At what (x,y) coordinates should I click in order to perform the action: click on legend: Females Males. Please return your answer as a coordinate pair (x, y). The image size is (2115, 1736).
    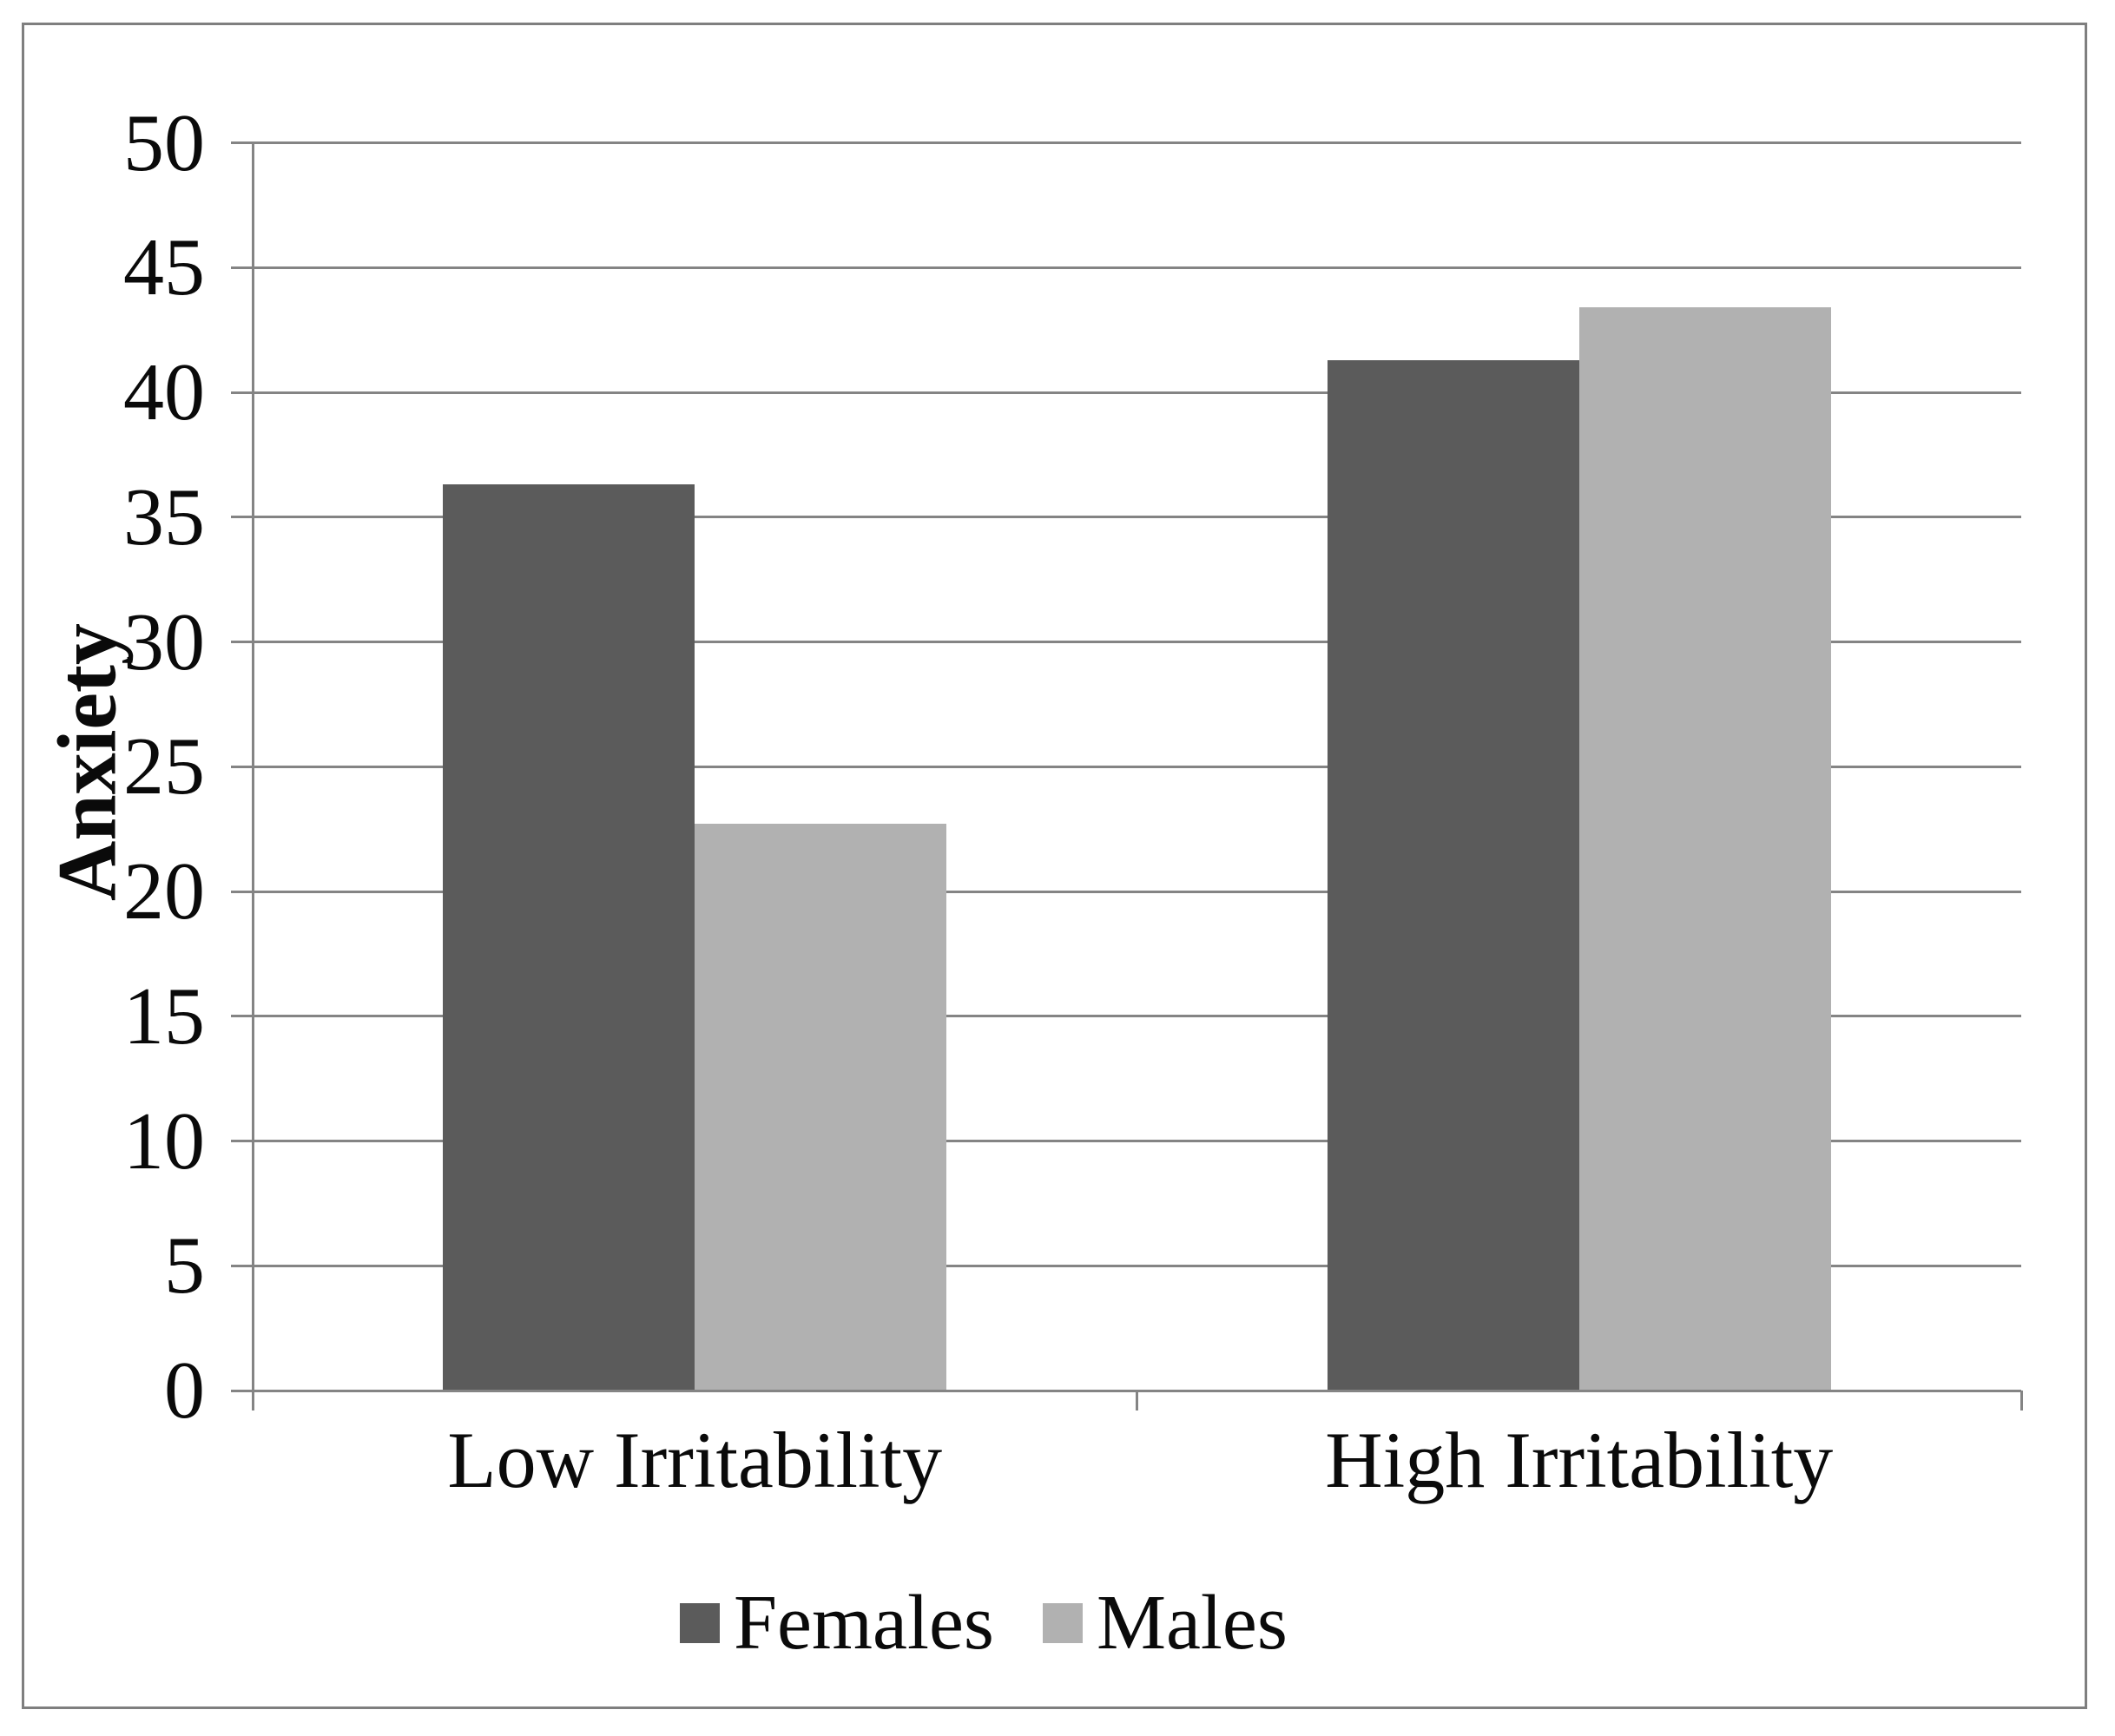
    Looking at the image, I should click on (984, 1623).